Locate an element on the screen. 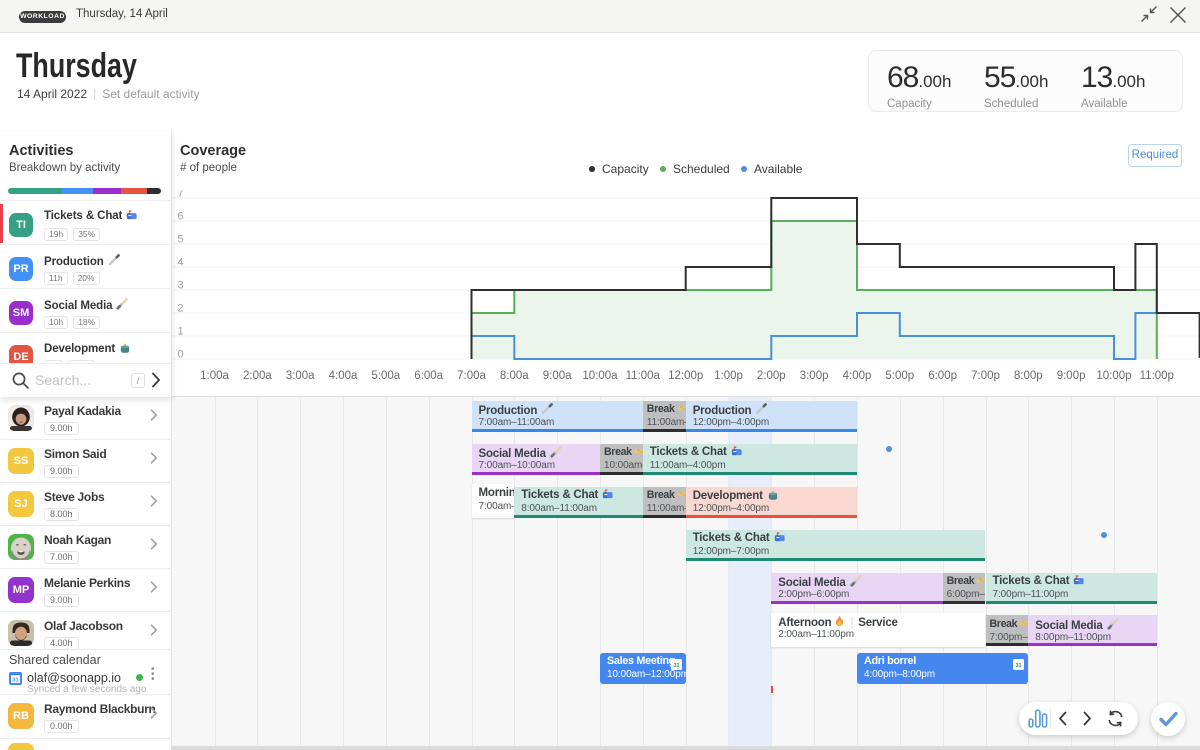 Image resolution: width=1200 pixels, height=750 pixels. svg-text: 5 is located at coordinates (181, 240).